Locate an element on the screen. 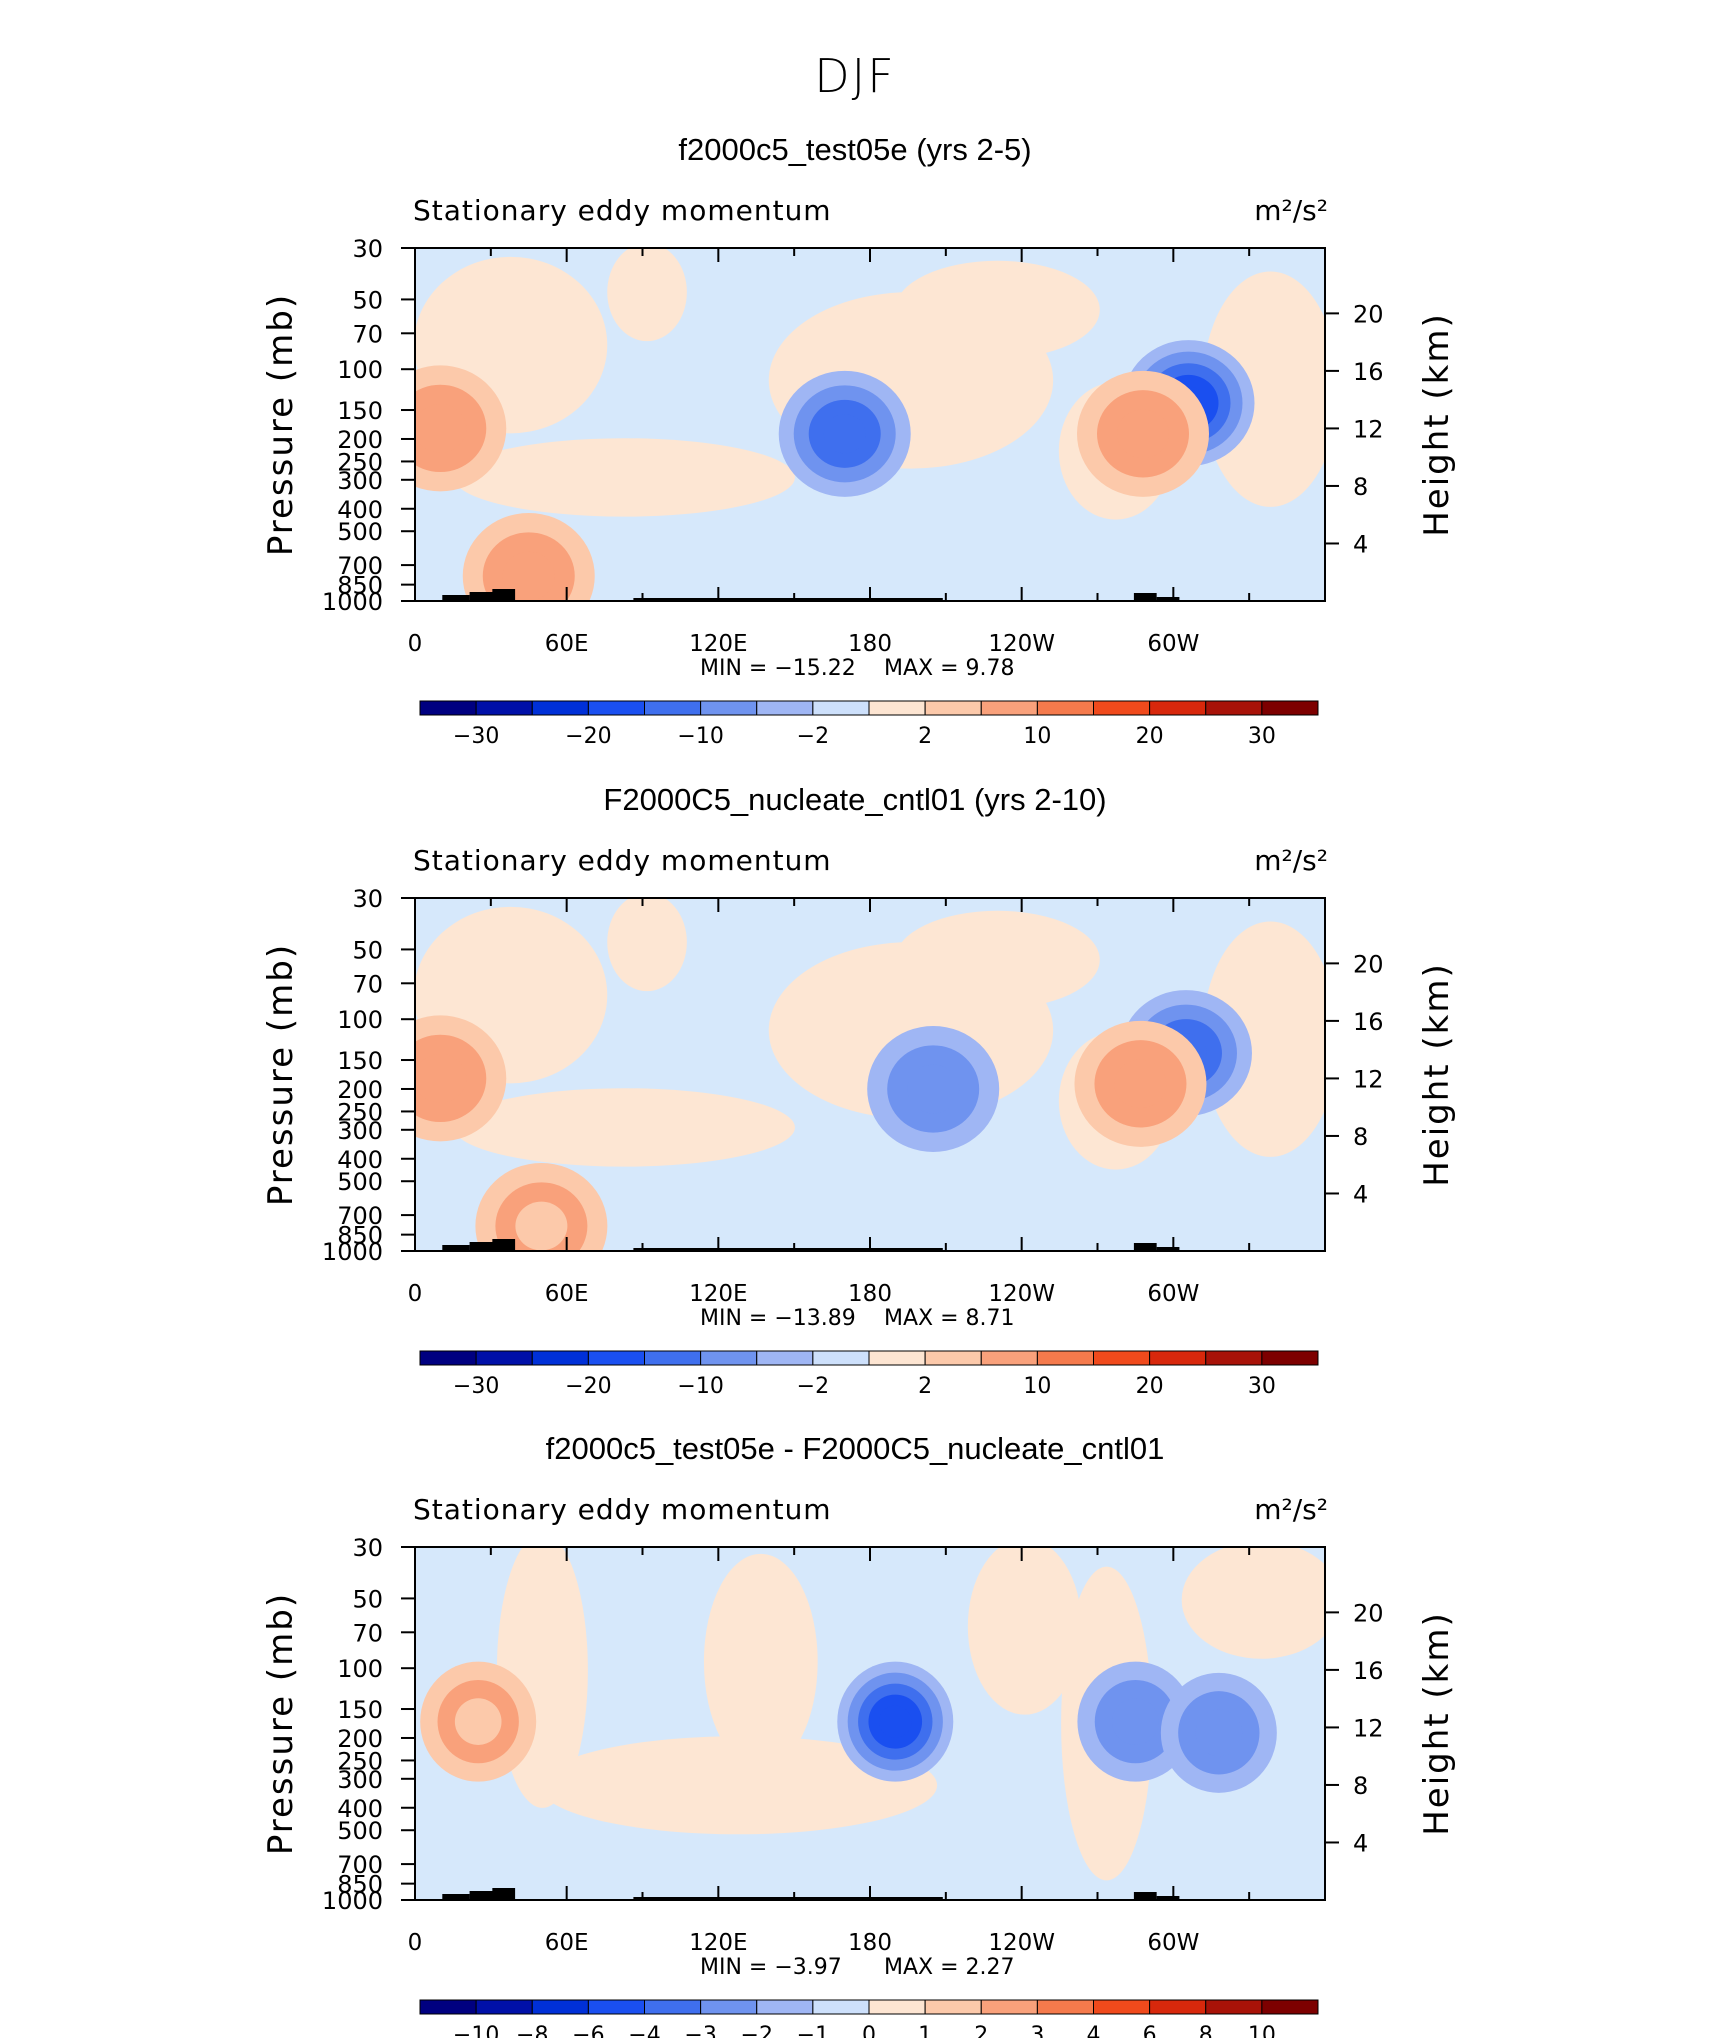 Image resolution: width=1710 pixels, height=2038 pixels. y-tick-label: 70 is located at coordinates (367, 984).